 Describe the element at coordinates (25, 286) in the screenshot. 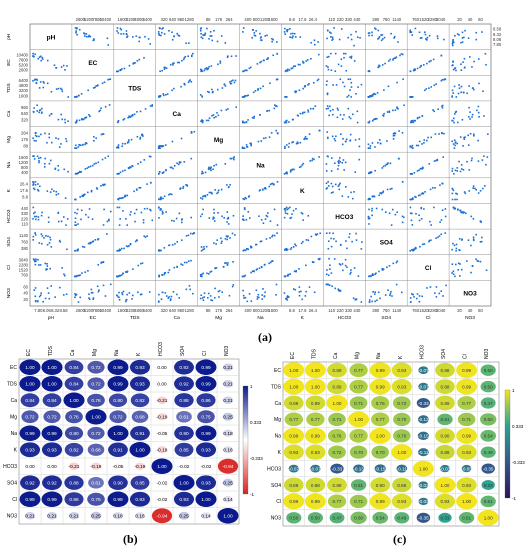

I see `left-tick-label: 60` at that location.